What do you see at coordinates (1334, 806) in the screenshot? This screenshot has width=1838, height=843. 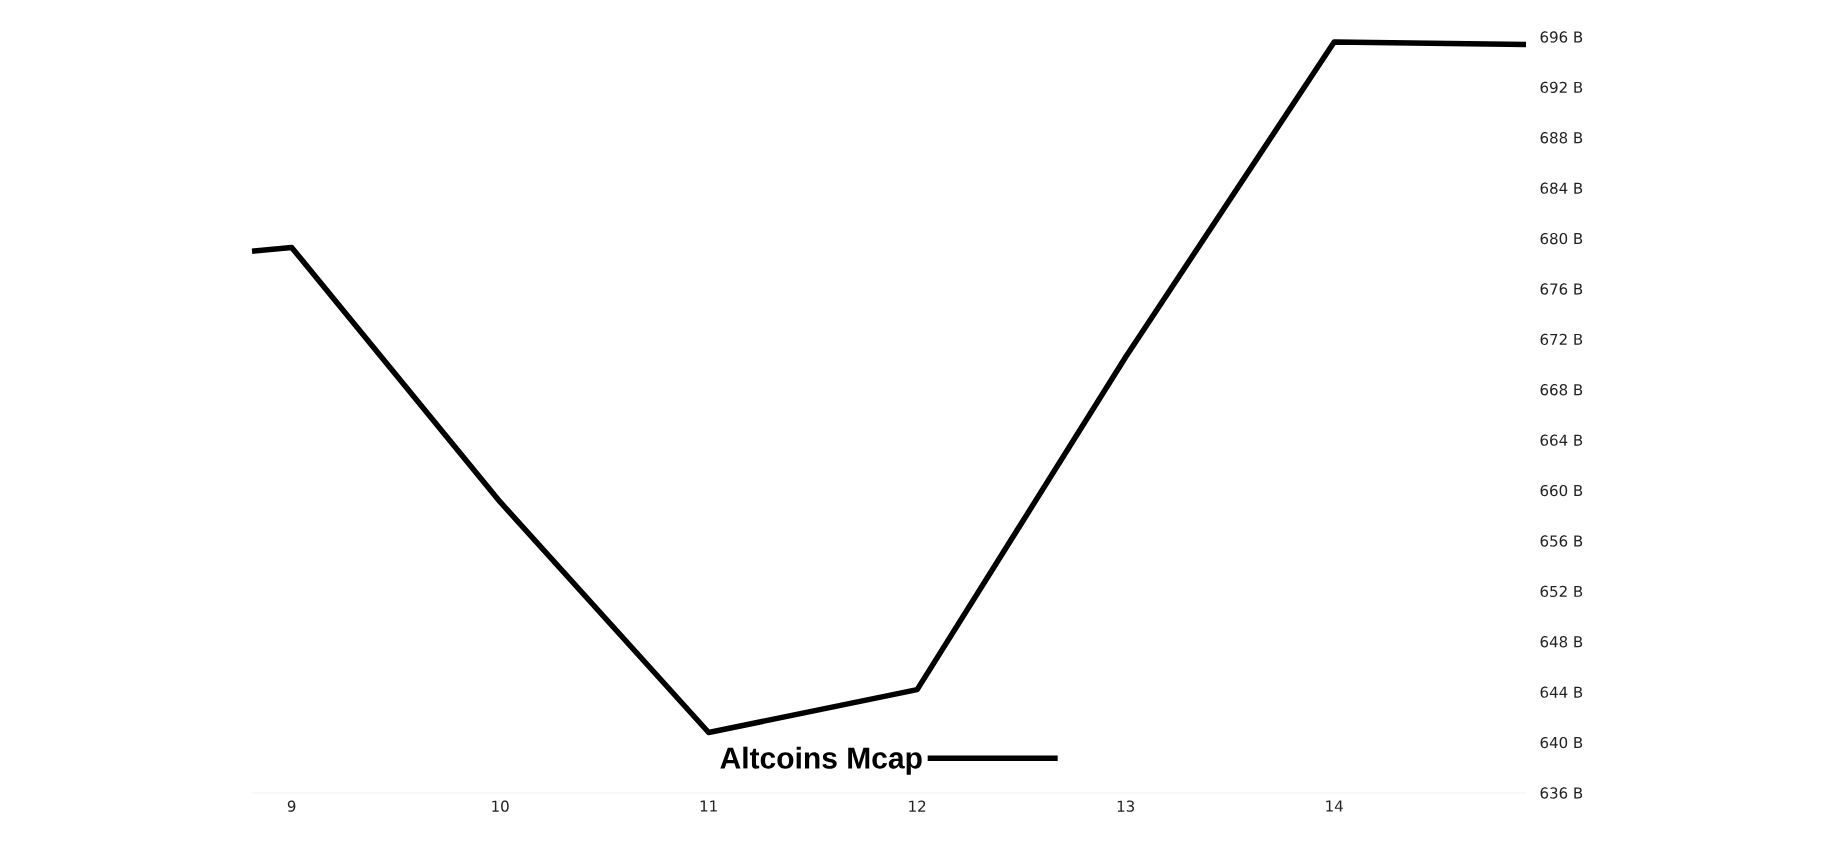 I see `x-tick-label: 14` at bounding box center [1334, 806].